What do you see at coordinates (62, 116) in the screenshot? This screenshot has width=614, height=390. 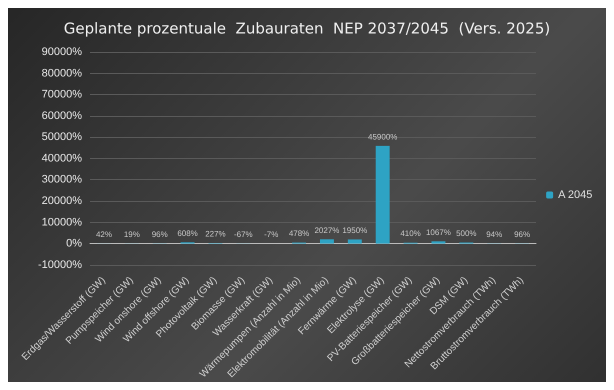 I see `y-tick-label: 60000%` at bounding box center [62, 116].